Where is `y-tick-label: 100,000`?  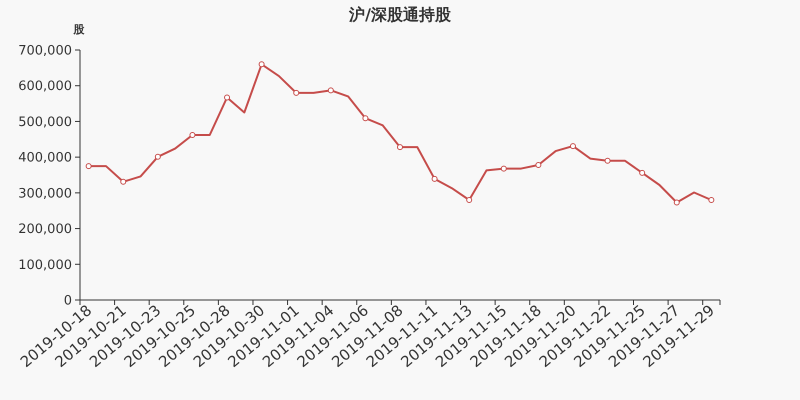 y-tick-label: 100,000 is located at coordinates (45, 265).